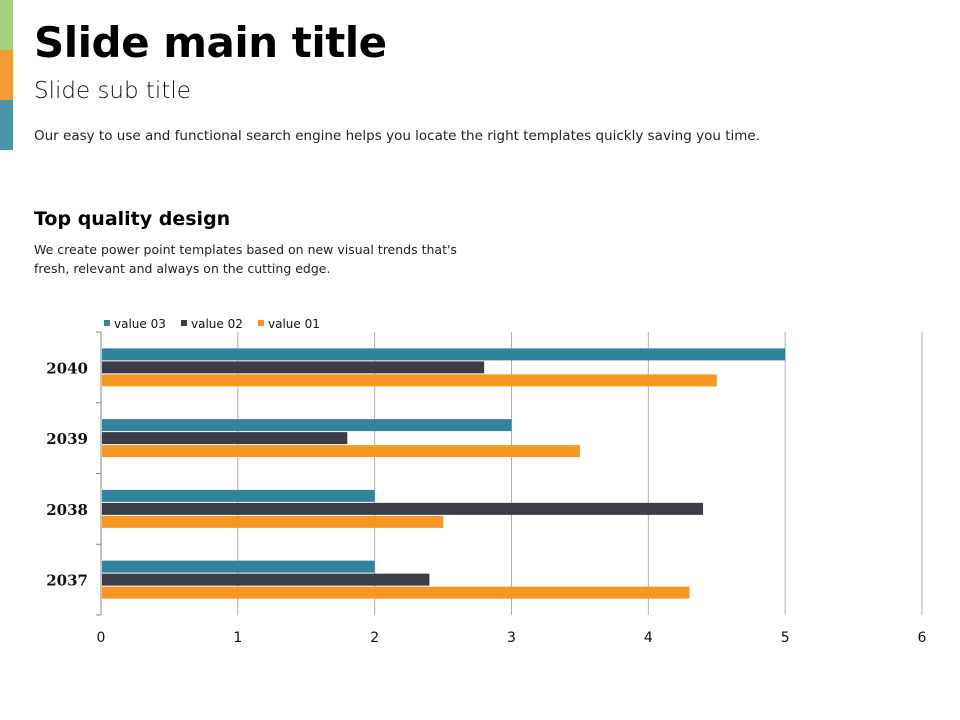 This screenshot has height=720, width=960. I want to click on bar-value-01-2040, so click(409, 380).